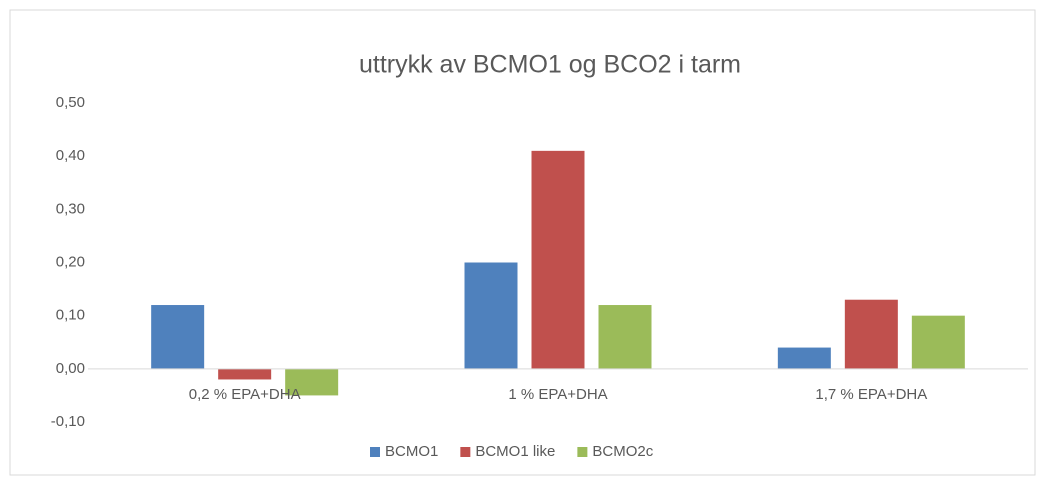 The width and height of the screenshot is (1044, 477). What do you see at coordinates (245, 394) in the screenshot?
I see `x-tick-label: 0,2 % EPA+DHA` at bounding box center [245, 394].